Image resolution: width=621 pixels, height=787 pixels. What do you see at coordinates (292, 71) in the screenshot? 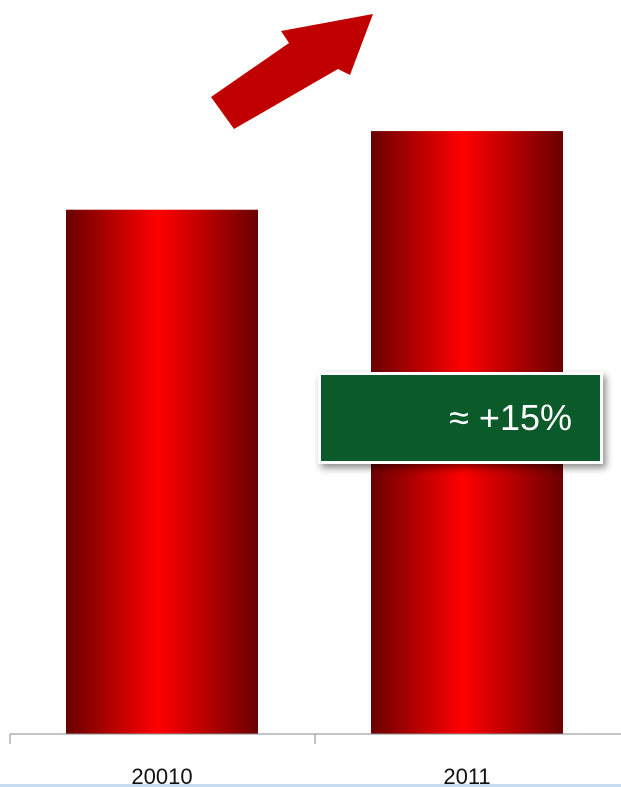
I see `up-right-arrow-icon` at bounding box center [292, 71].